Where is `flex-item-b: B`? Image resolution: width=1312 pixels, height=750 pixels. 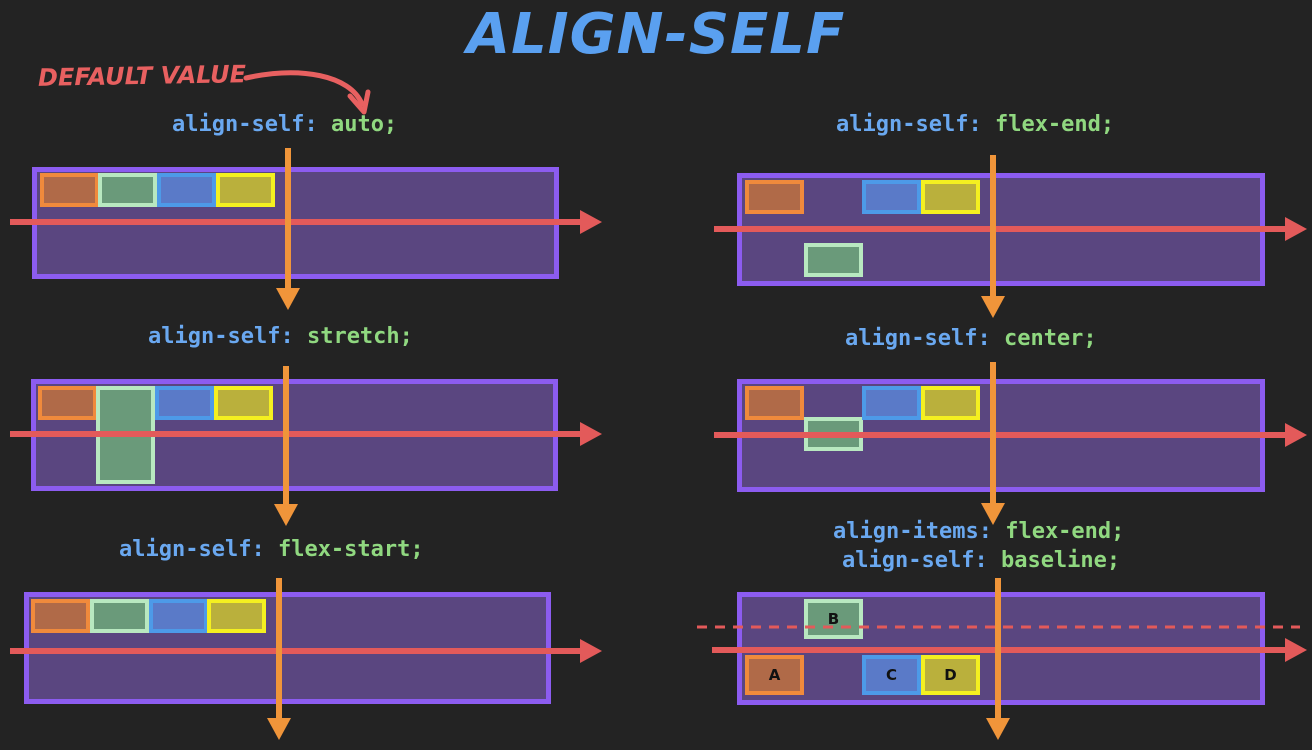
flex-item-b: B is located at coordinates (833, 619).